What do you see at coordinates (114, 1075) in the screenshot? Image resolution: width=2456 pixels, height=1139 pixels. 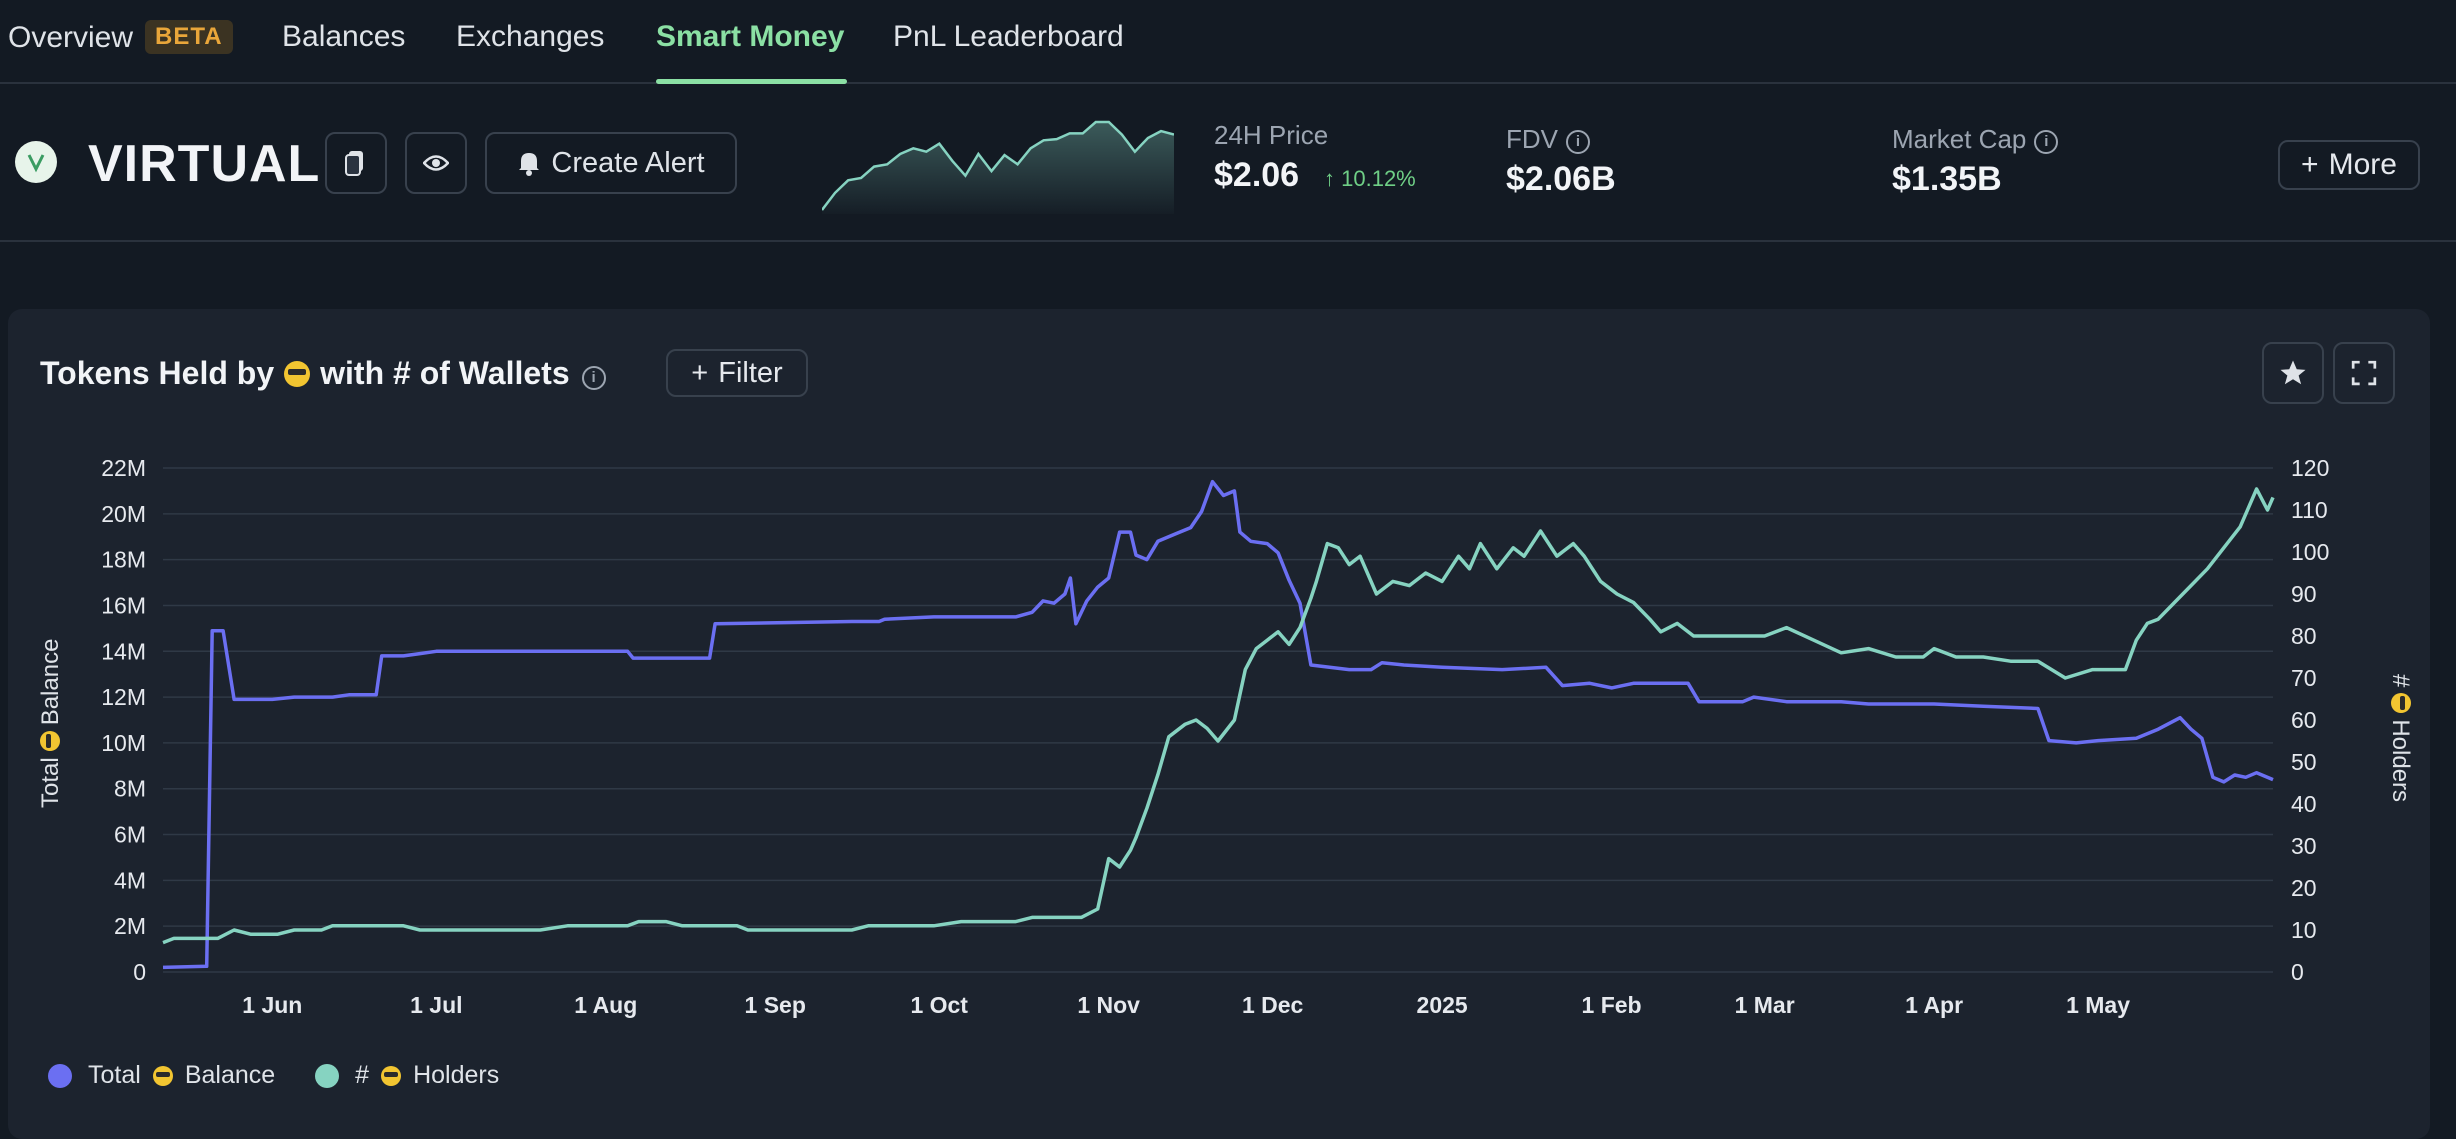 I see `legend-label-a: Total` at bounding box center [114, 1075].